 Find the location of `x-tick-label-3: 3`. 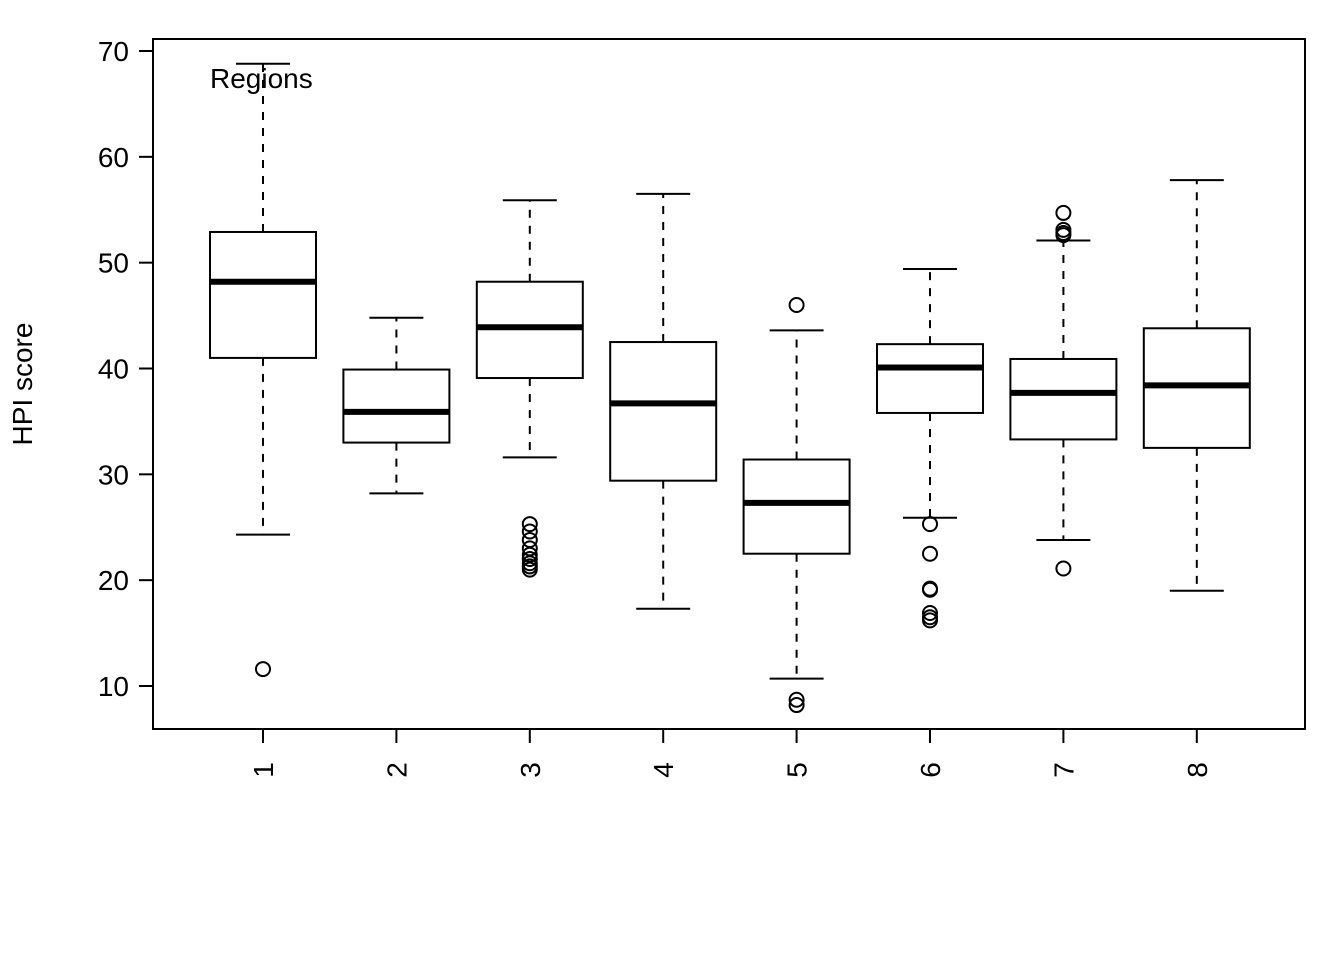

x-tick-label-3: 3 is located at coordinates (530, 770).